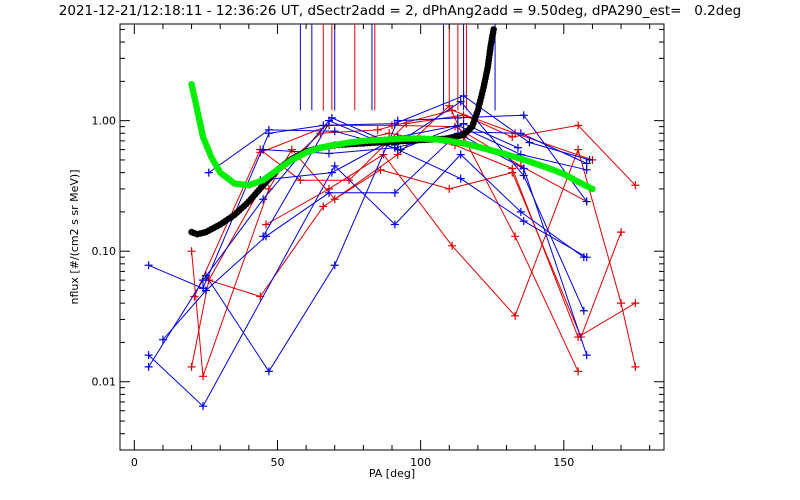 This screenshot has height=500, width=800. Describe the element at coordinates (420, 462) in the screenshot. I see `x-tick-label: 100` at that location.